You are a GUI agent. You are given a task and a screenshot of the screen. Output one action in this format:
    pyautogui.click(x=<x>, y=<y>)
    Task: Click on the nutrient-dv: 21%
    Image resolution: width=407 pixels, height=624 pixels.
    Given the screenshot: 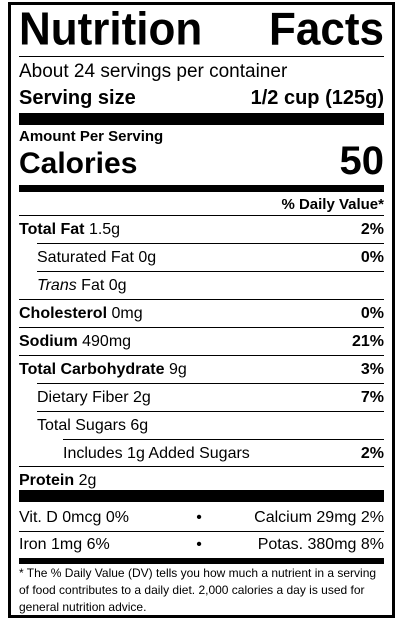 What is the action you would take?
    pyautogui.click(x=367, y=341)
    